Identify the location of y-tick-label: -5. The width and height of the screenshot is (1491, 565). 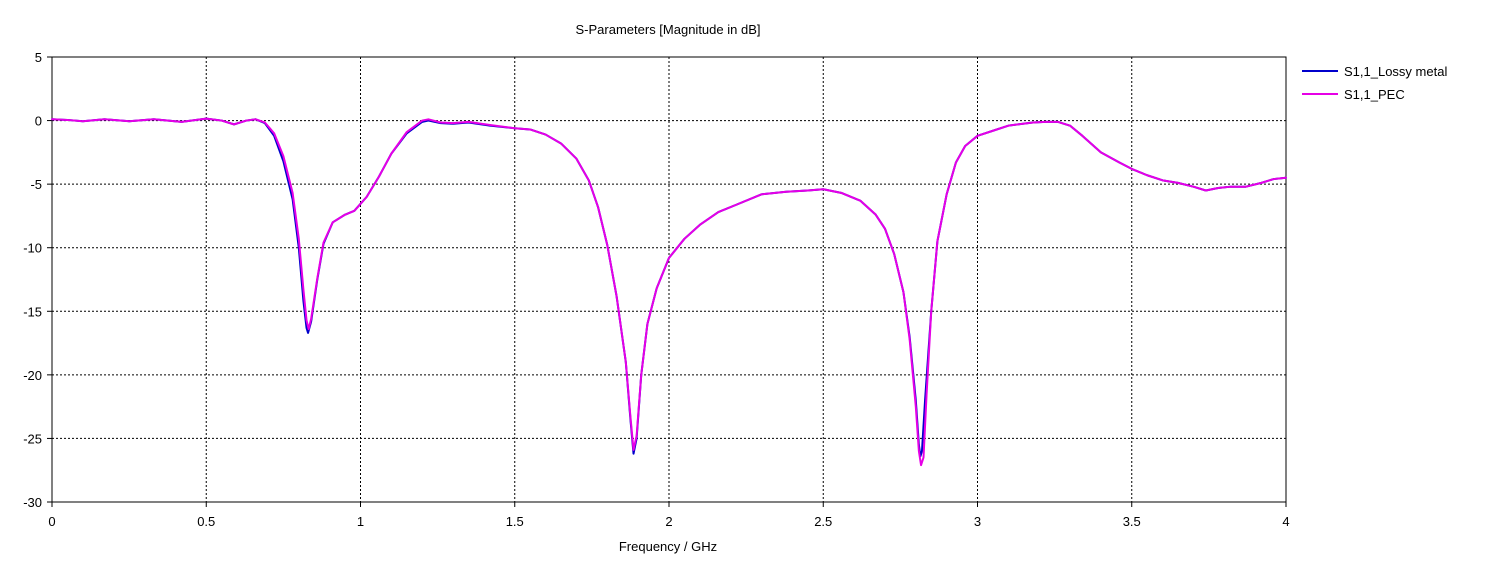
(36, 184).